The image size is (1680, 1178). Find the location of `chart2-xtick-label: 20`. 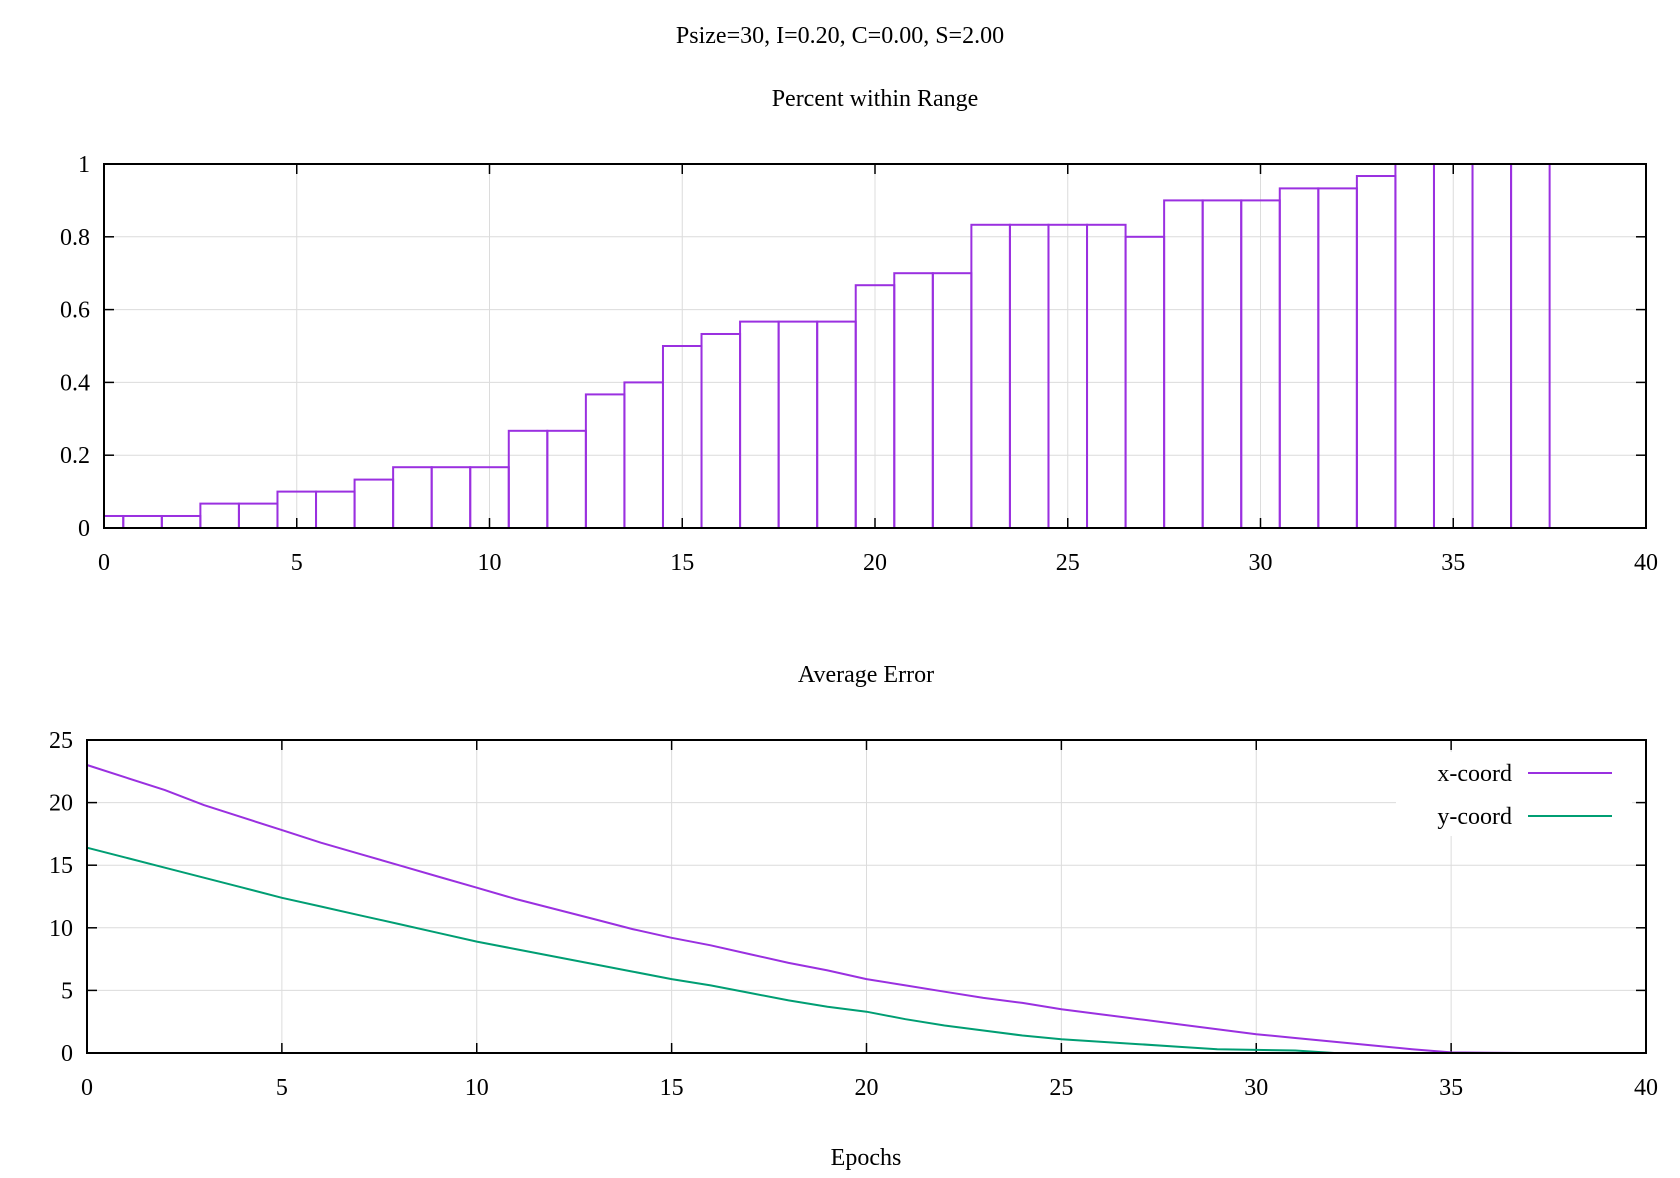

chart2-xtick-label: 20 is located at coordinates (867, 1088).